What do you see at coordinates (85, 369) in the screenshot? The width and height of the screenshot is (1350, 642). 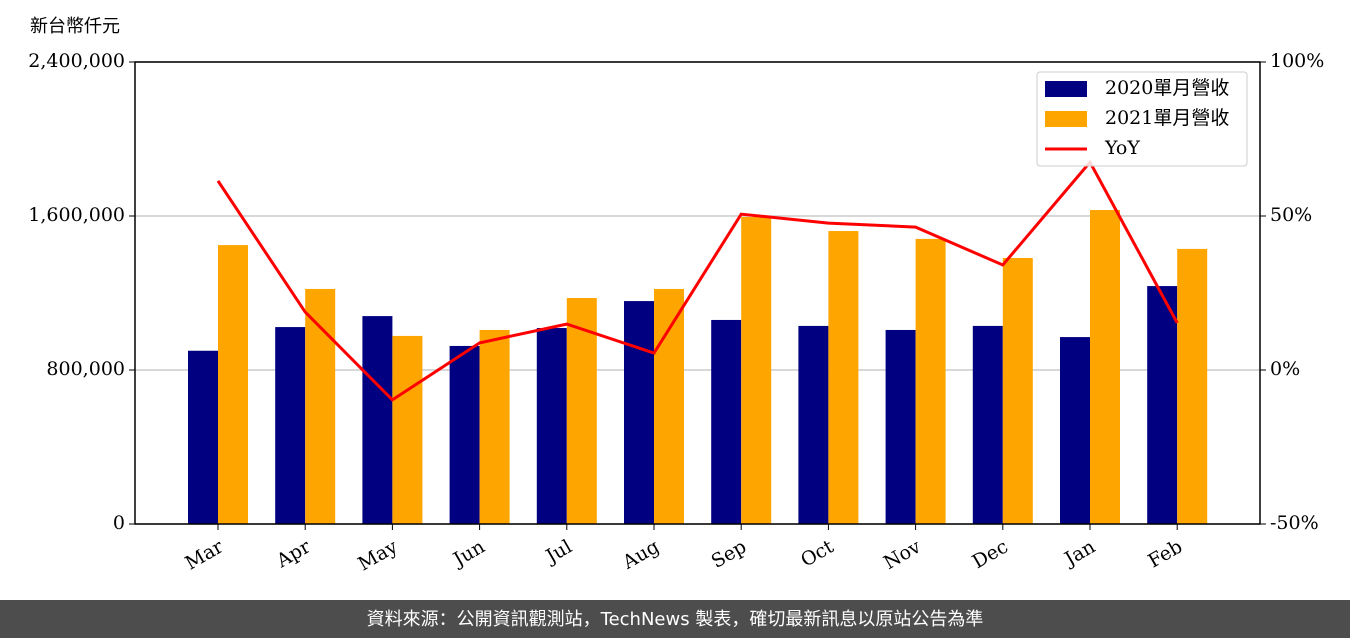 I see `y-tick-label: 800,000` at bounding box center [85, 369].